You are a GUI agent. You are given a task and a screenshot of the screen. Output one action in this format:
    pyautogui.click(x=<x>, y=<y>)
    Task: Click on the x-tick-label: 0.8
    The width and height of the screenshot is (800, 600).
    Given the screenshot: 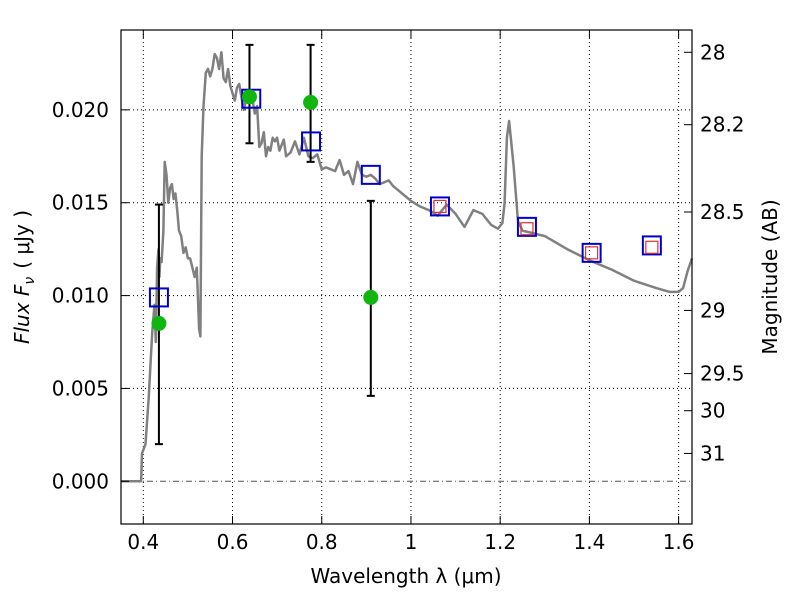 What is the action you would take?
    pyautogui.click(x=322, y=542)
    